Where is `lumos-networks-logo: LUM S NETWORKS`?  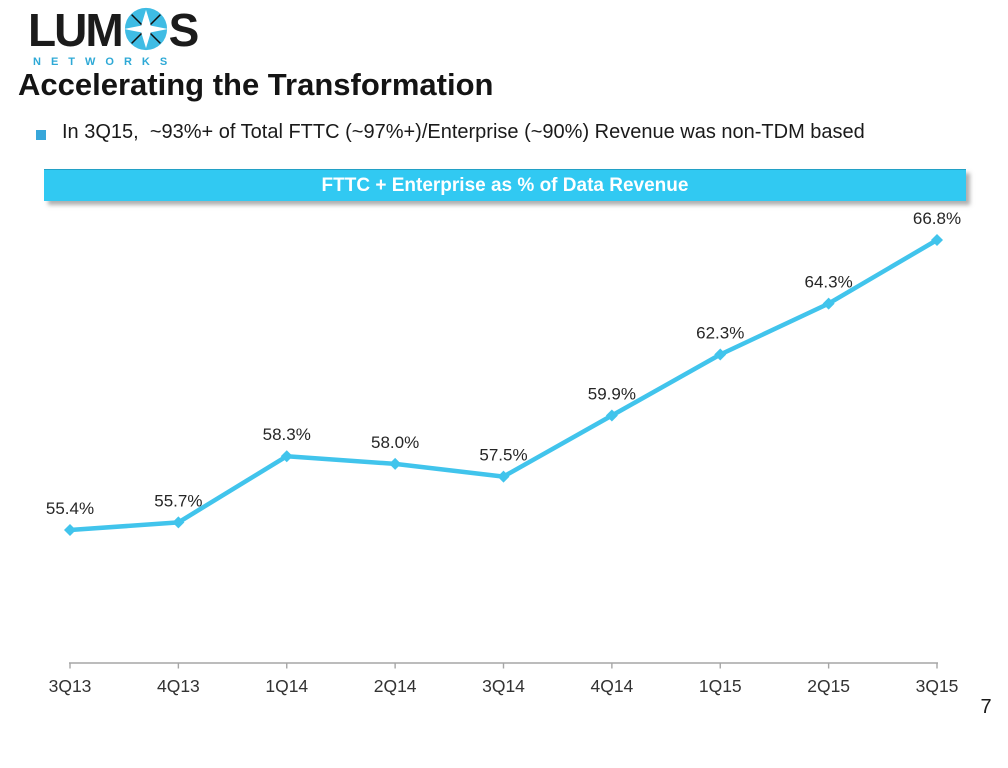
lumos-networks-logo: LUM S NETWORKS is located at coordinates (114, 36).